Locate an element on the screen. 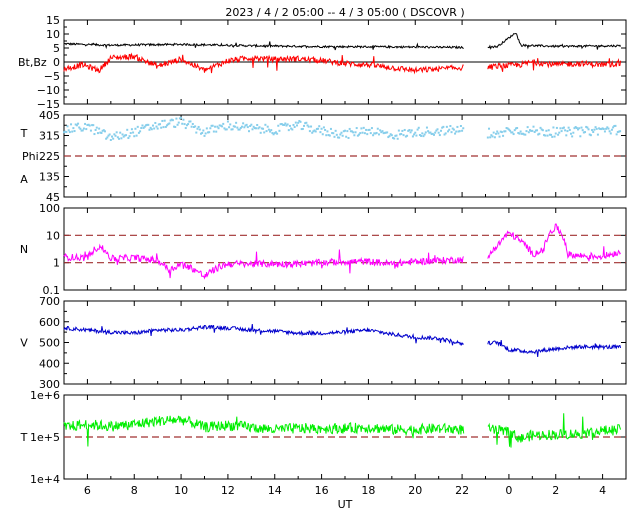 Image resolution: width=640 pixels, height=512 pixels. x-axis: 6 8 10 12 14 16 18 20 22 0 2 4 is located at coordinates (345, 490).